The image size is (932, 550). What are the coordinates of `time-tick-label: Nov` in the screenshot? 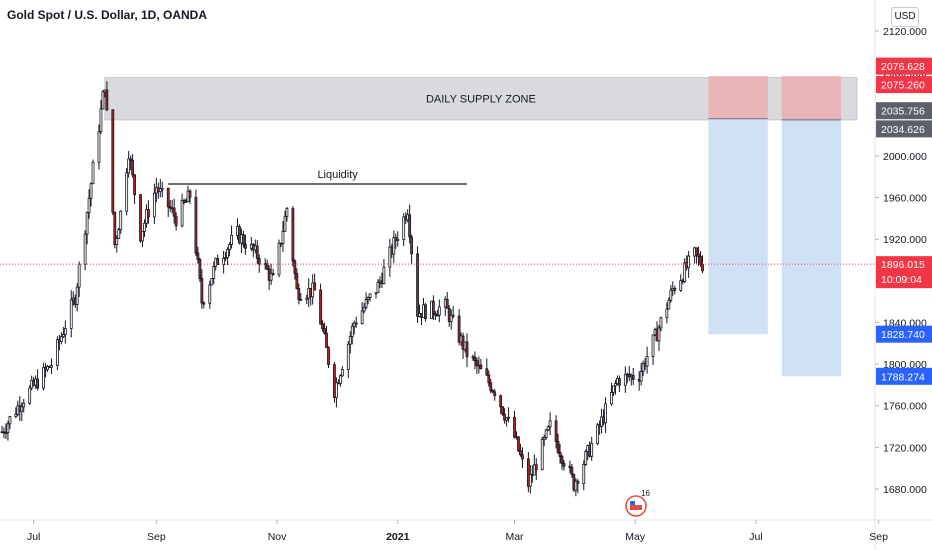 It's located at (277, 537).